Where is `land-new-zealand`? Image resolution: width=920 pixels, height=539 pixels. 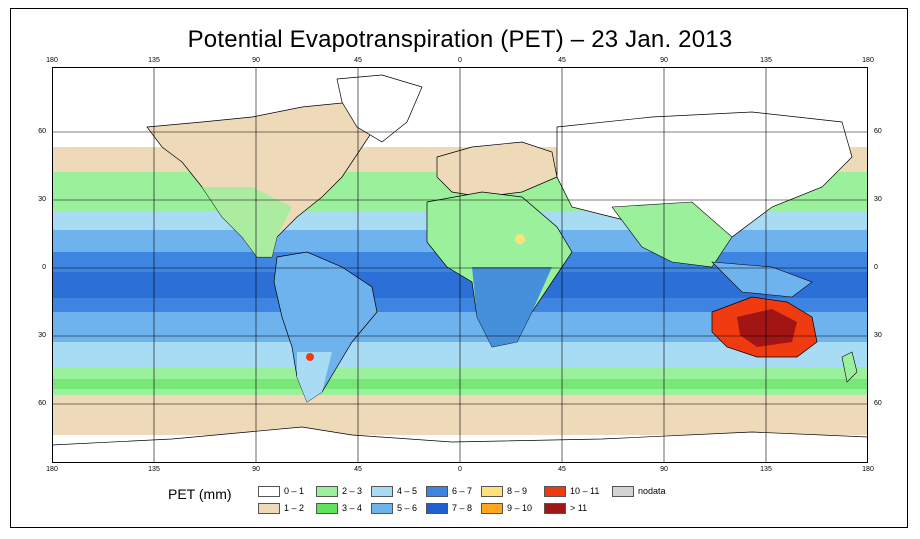
land-new-zealand is located at coordinates (849, 367).